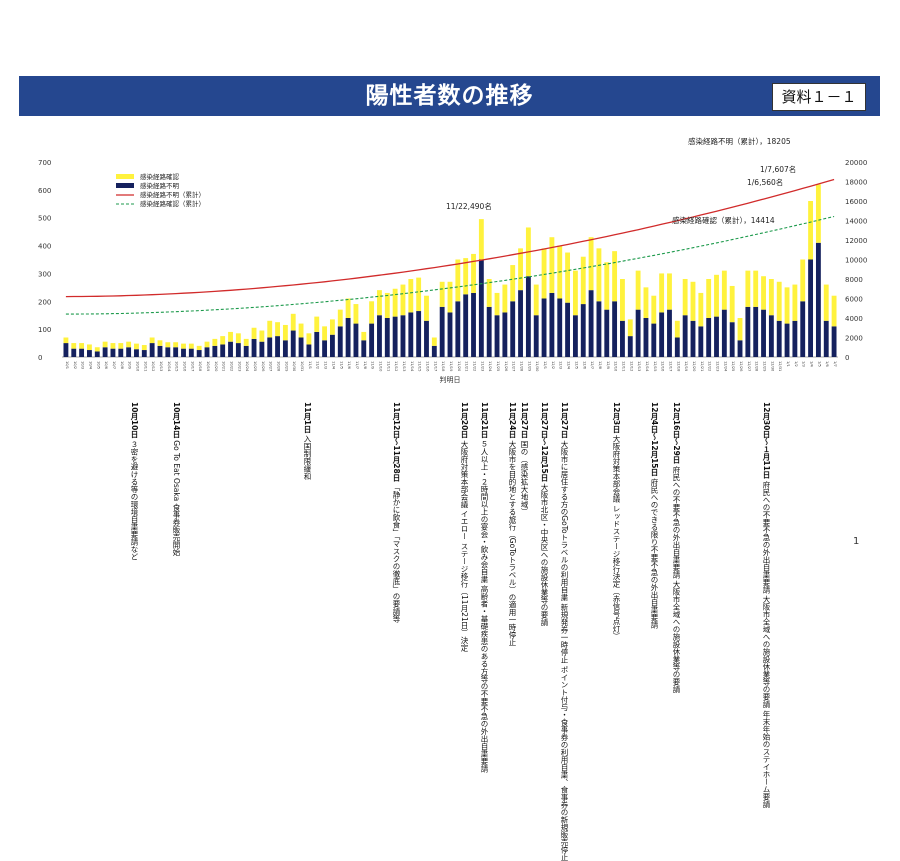  Describe the element at coordinates (467, 366) in the screenshot. I see `x-tick-label: 11/21` at that location.